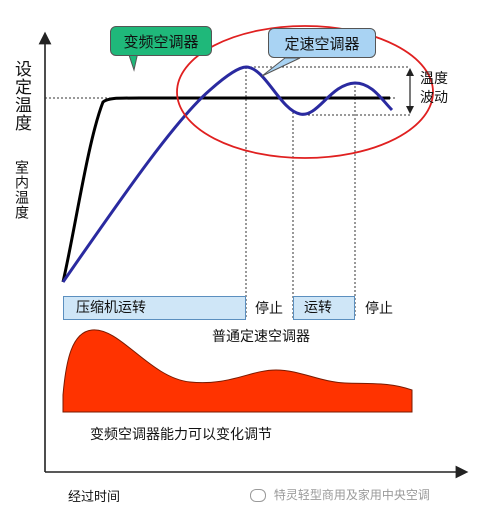 Image resolution: width=480 pixels, height=510 pixels. What do you see at coordinates (94, 497) in the screenshot?
I see `time-axis-label: 经过时间` at bounding box center [94, 497].